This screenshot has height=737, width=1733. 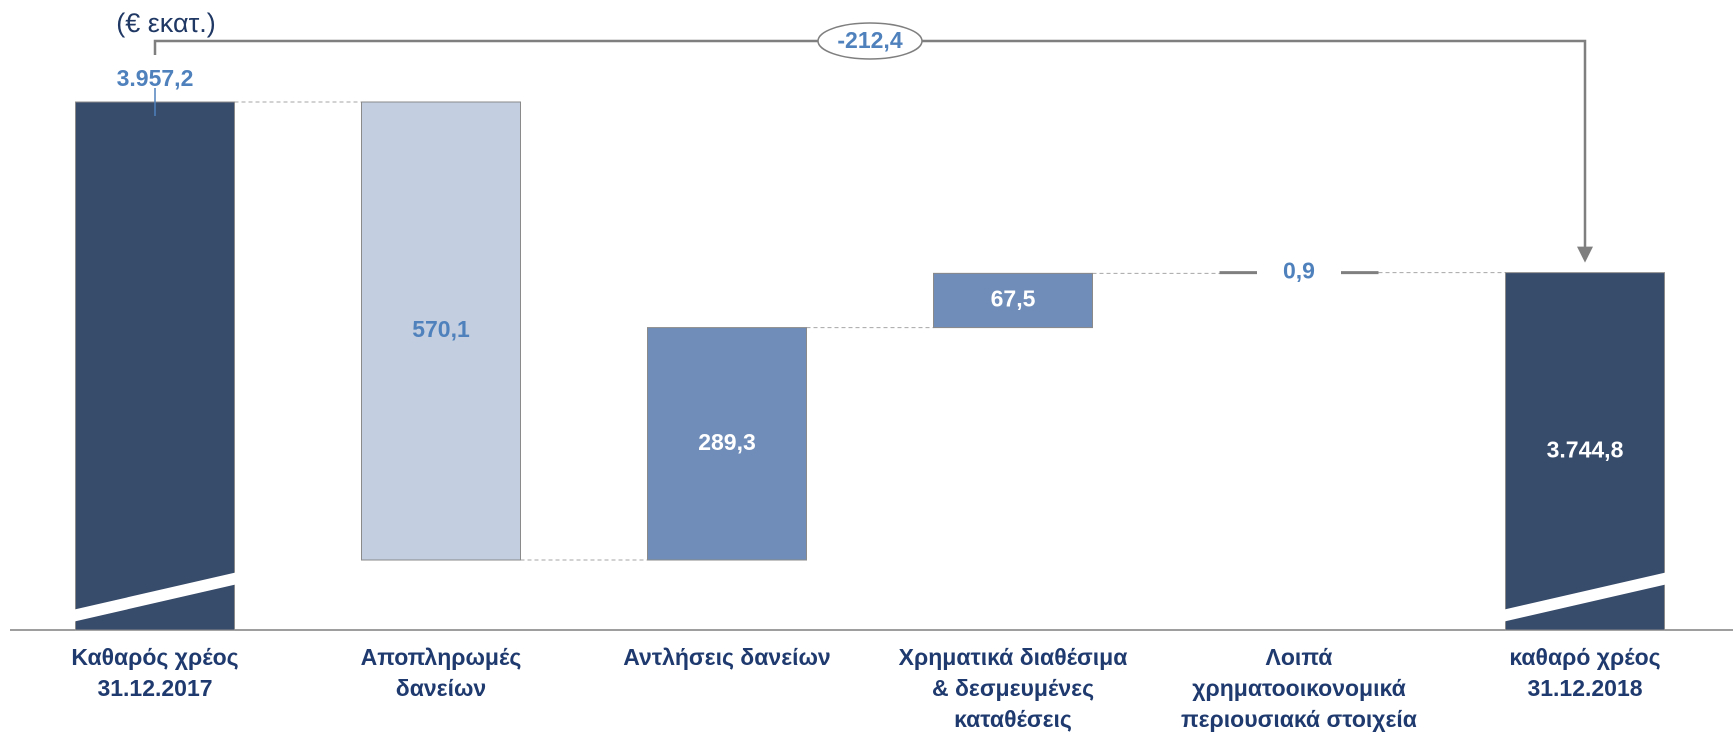 I want to click on category-label: Αποπληρωμές δανείων, so click(x=441, y=672).